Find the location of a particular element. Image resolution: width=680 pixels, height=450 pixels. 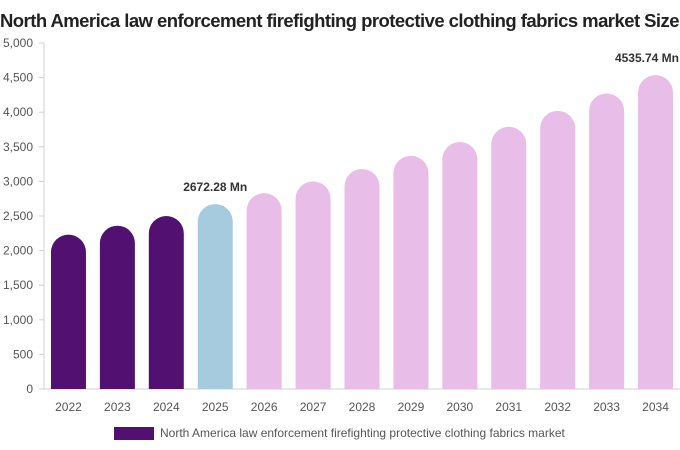

bar-2033 is located at coordinates (607, 241).